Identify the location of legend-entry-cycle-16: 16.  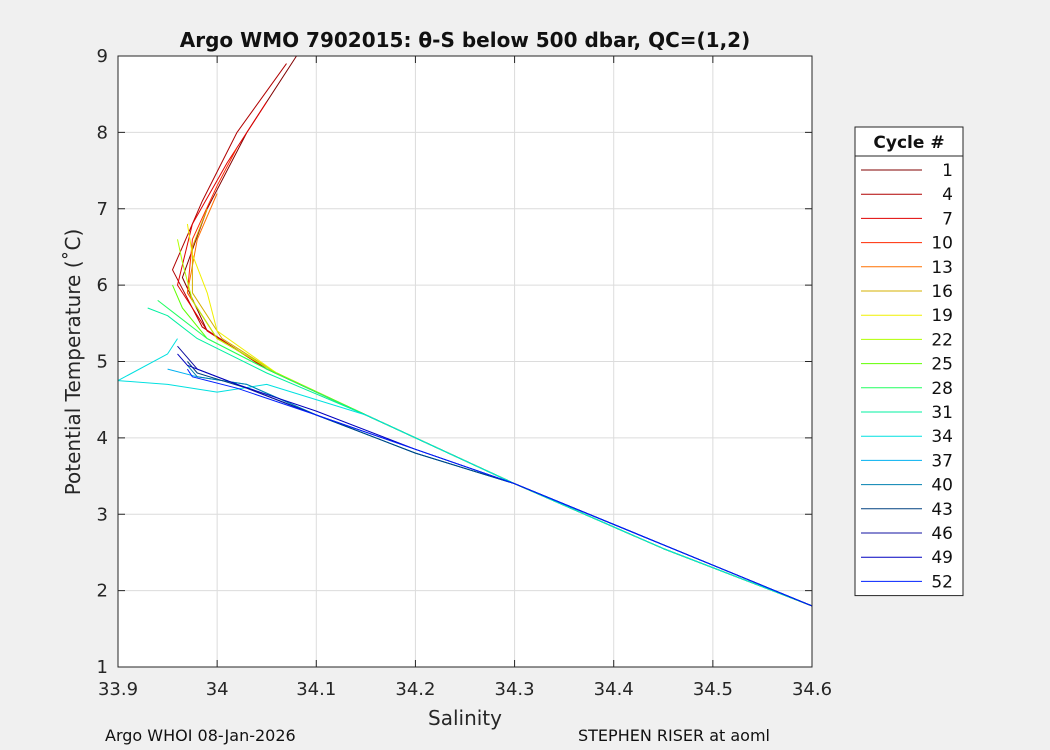
(942, 292).